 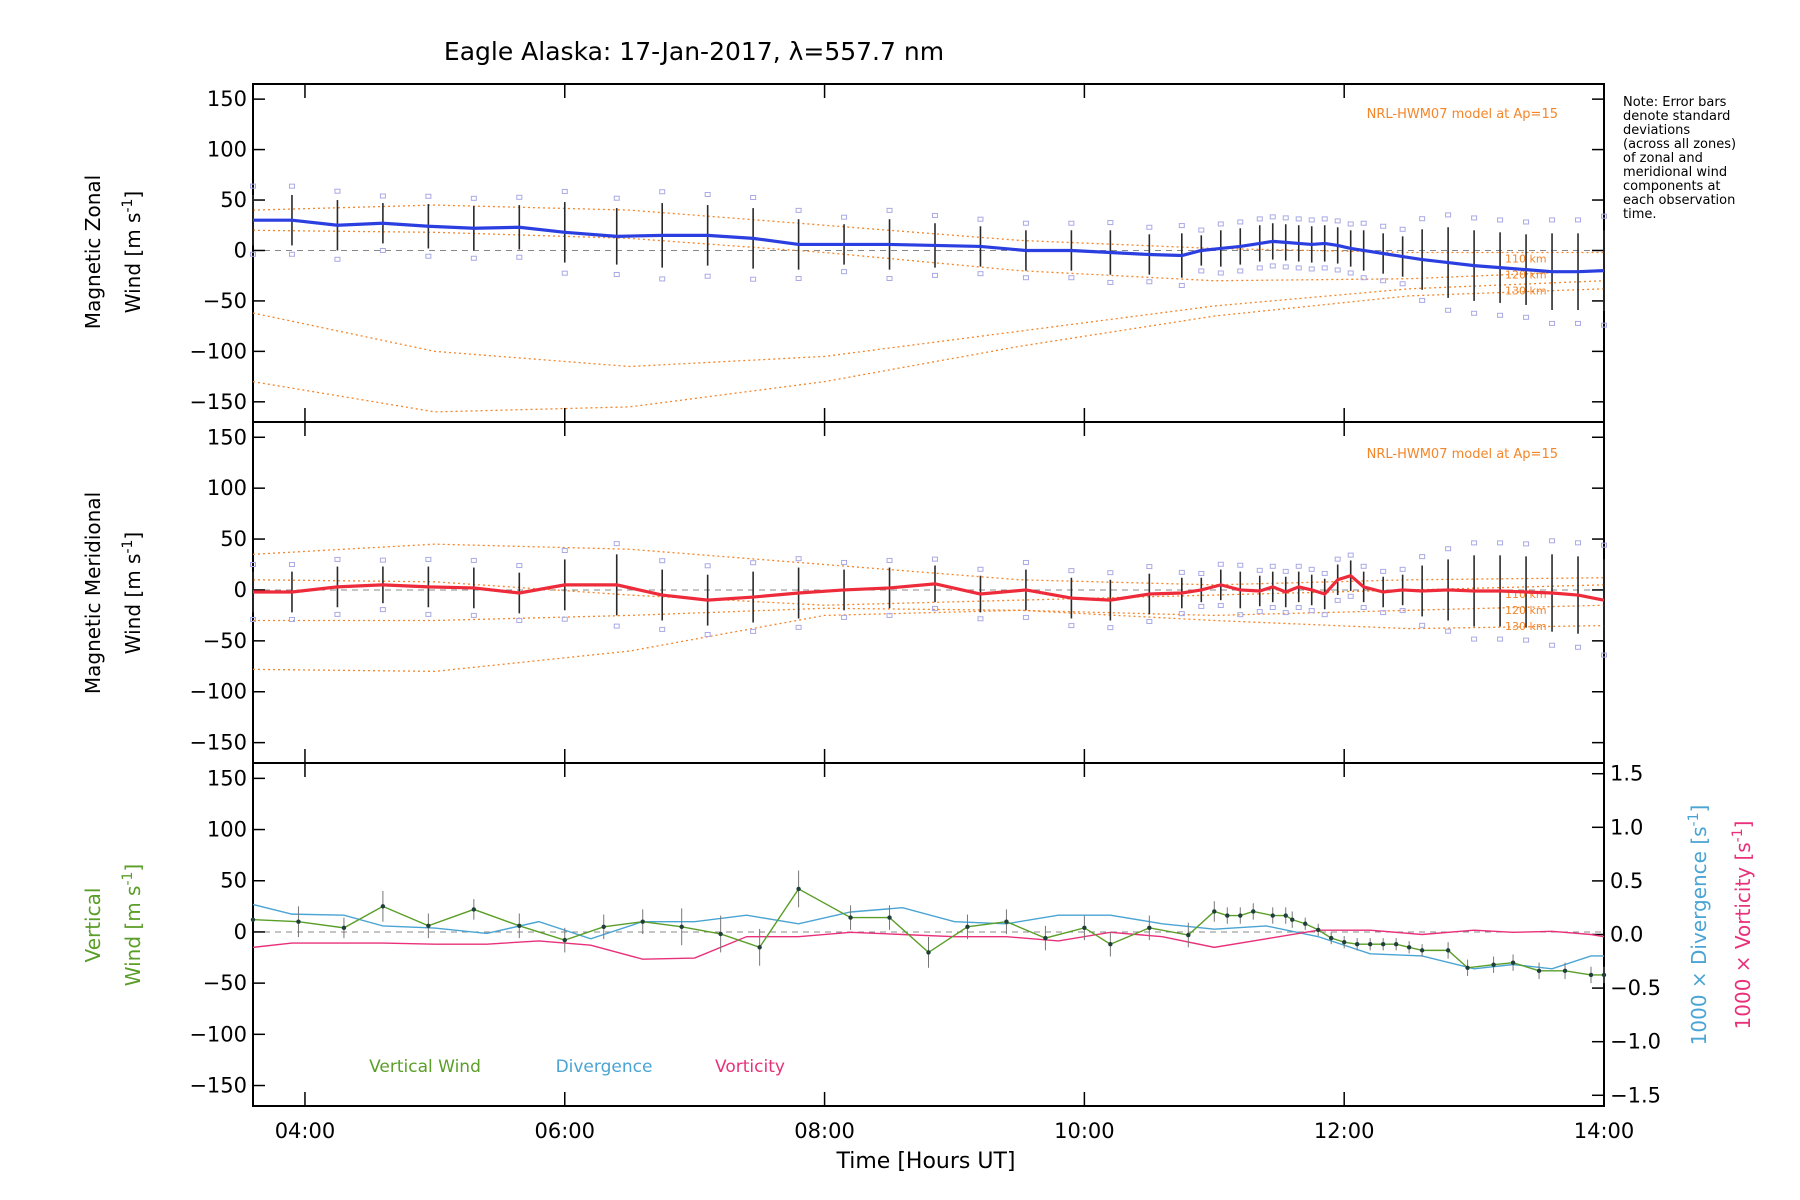 I want to click on zonal-ytick-label: −150, so click(x=218, y=402).